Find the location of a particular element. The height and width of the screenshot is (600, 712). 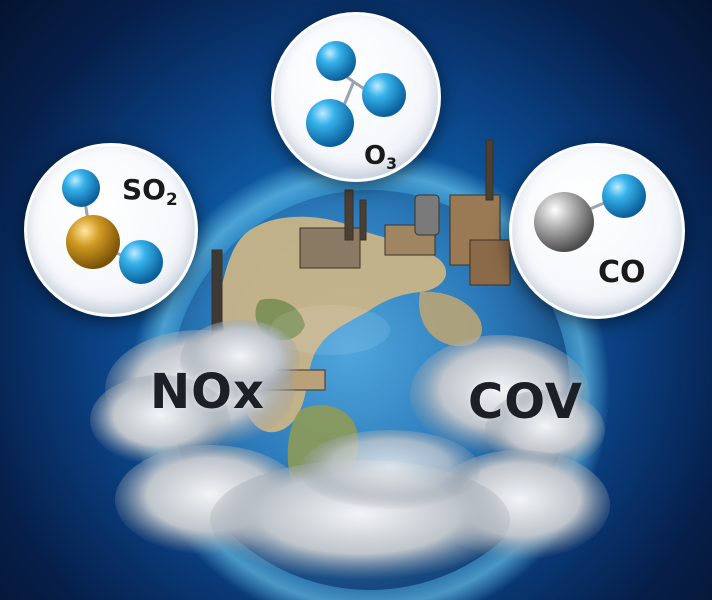

co-molecule-bubble: CO is located at coordinates (597, 231).